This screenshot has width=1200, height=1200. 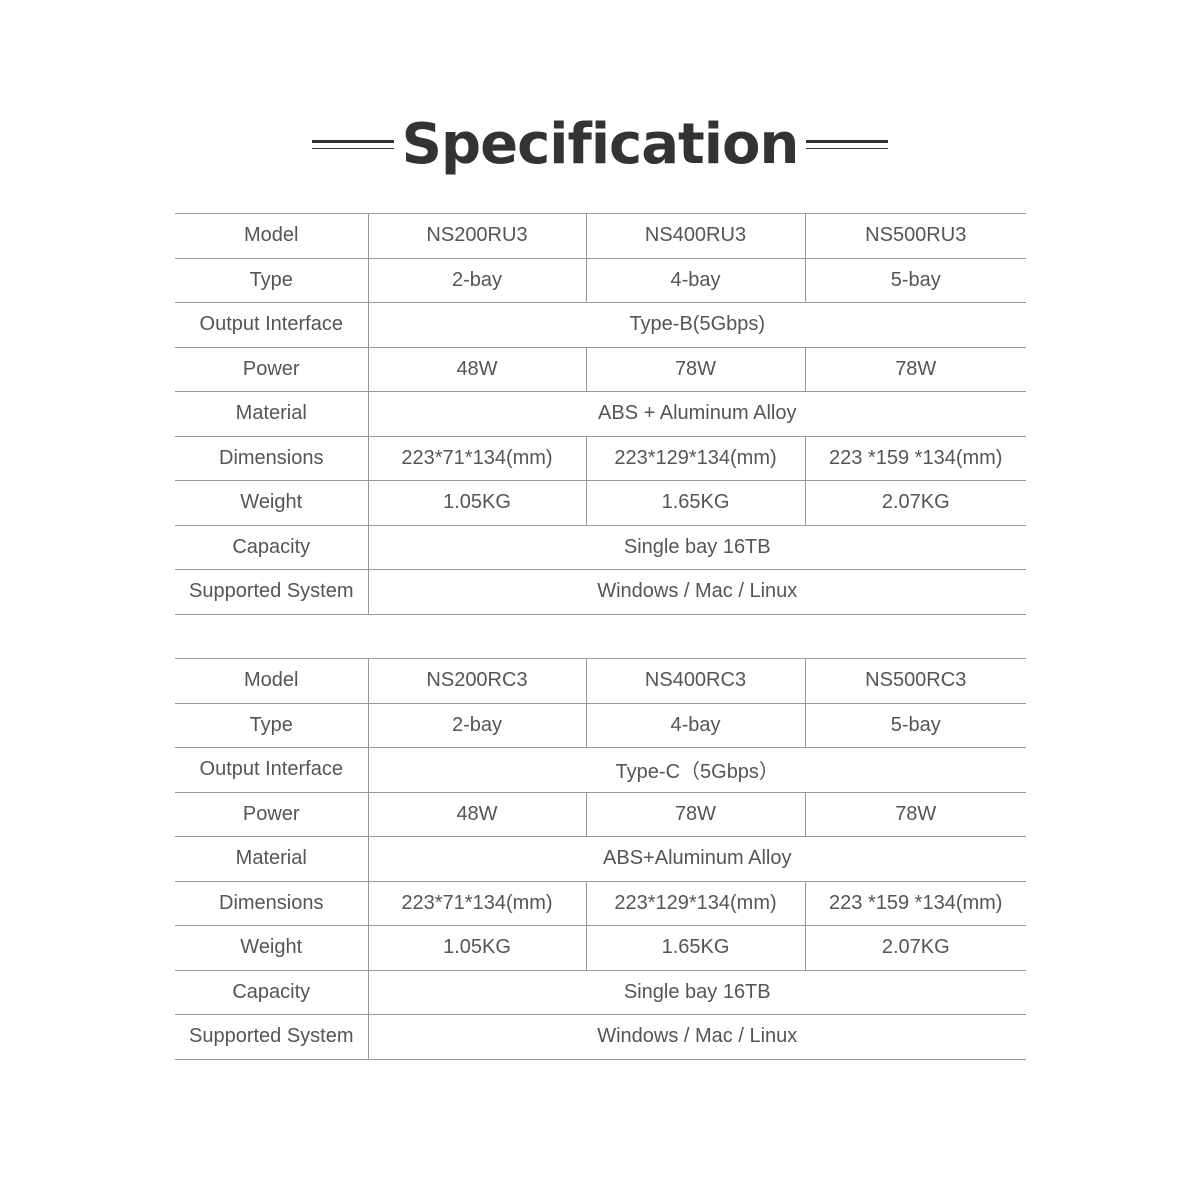 I want to click on table-cell: NS500RU3, so click(x=915, y=236).